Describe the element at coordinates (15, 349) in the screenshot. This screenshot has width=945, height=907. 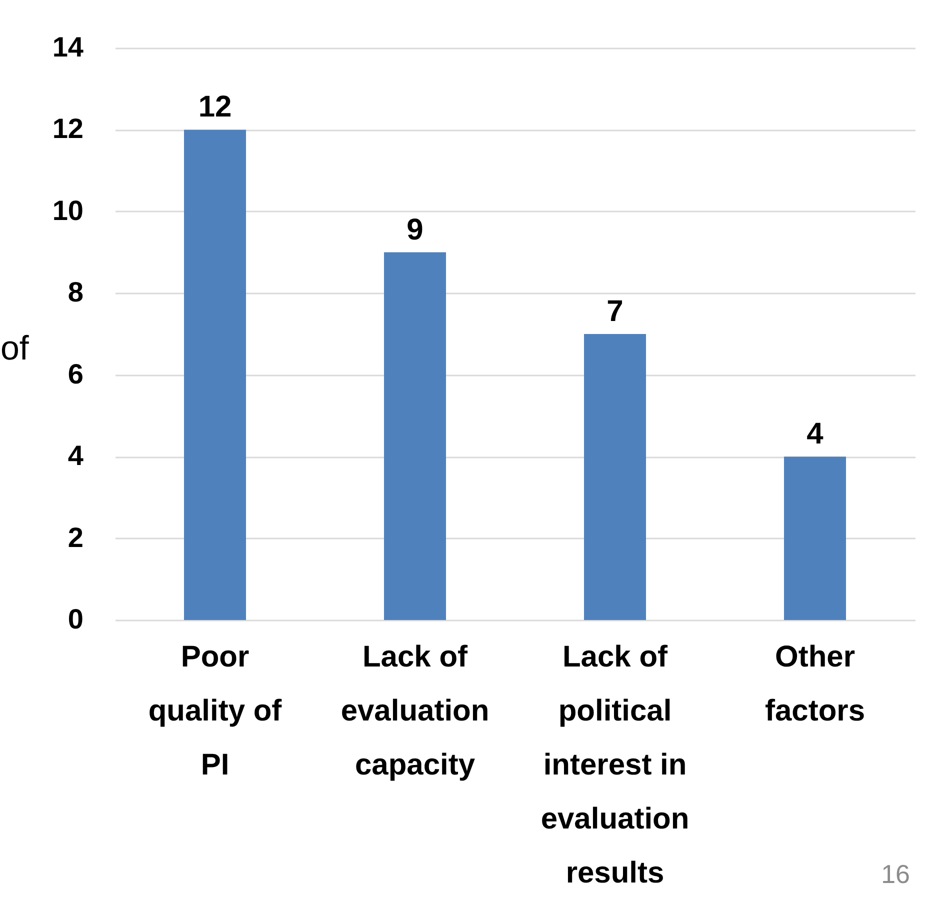
I see `y-axis-title: of` at that location.